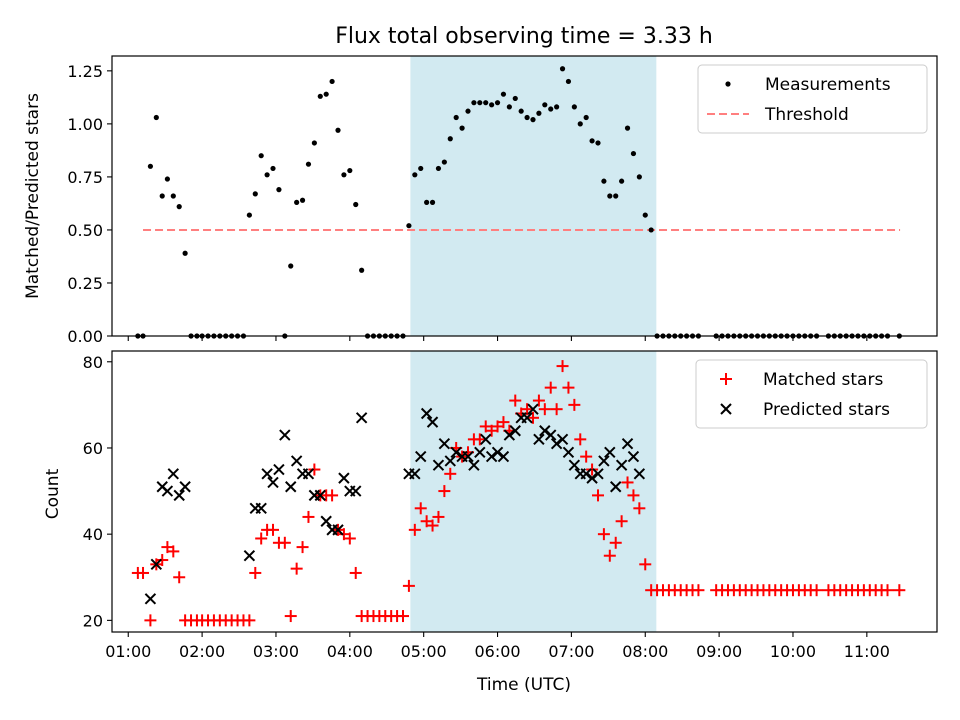 This screenshot has height=720, width=960. Describe the element at coordinates (571, 651) in the screenshot. I see `x-tick-label: 07:00` at that location.